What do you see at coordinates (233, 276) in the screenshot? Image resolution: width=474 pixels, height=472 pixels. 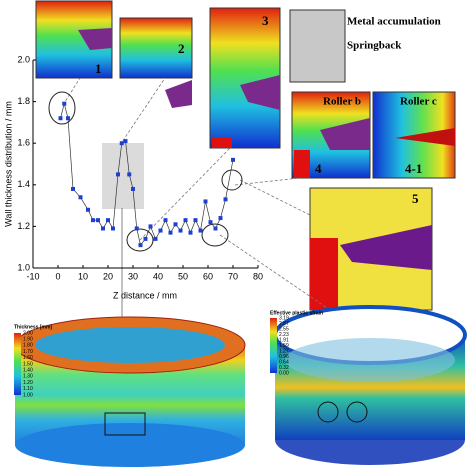 I see `x-tick-label: 70` at bounding box center [233, 276].